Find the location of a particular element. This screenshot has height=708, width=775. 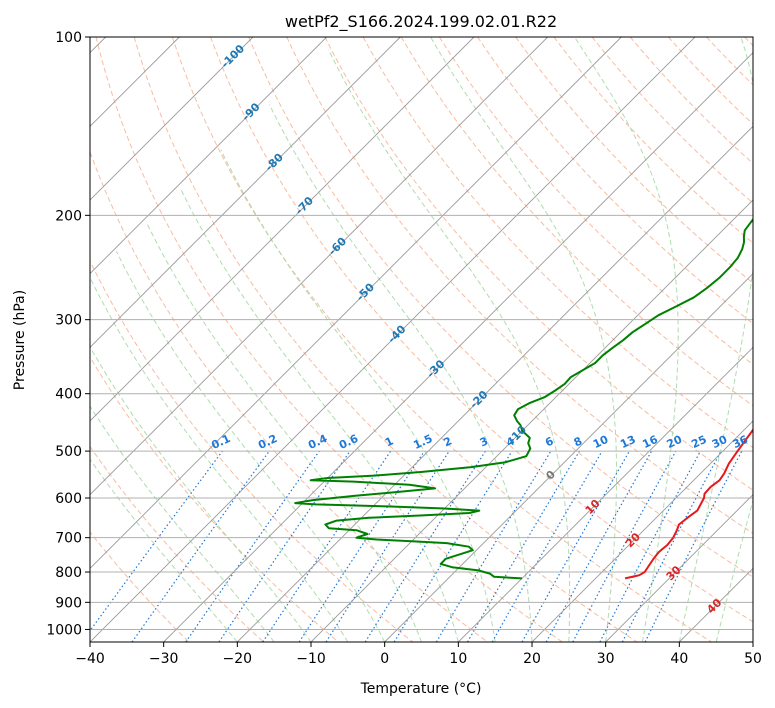

y-axis-label: Pressure (hPa) is located at coordinates (20, 340).